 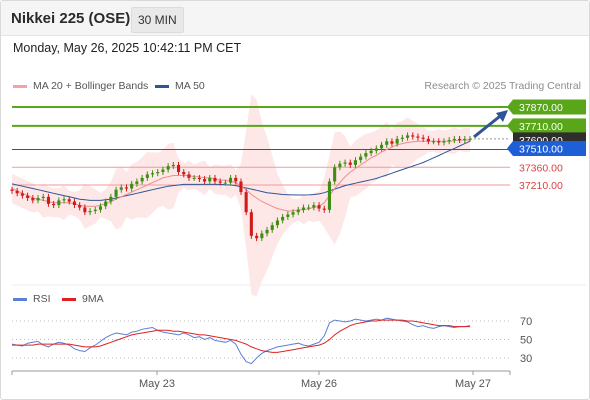 What do you see at coordinates (69, 299) in the screenshot?
I see `ma9-swatch` at bounding box center [69, 299].